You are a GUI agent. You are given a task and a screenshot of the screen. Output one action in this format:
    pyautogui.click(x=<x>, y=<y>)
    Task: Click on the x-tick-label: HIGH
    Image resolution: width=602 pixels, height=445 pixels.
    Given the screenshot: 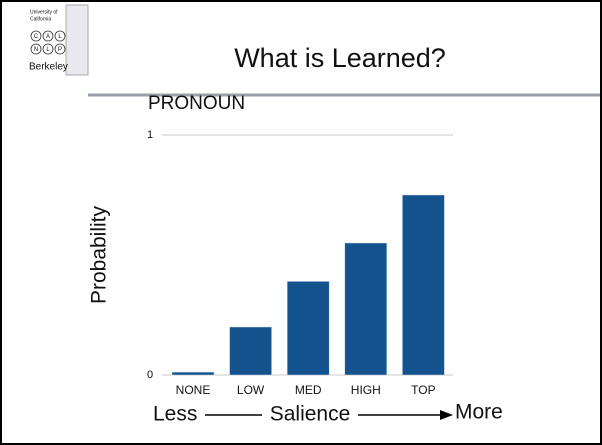 What is the action you would take?
    pyautogui.click(x=366, y=390)
    